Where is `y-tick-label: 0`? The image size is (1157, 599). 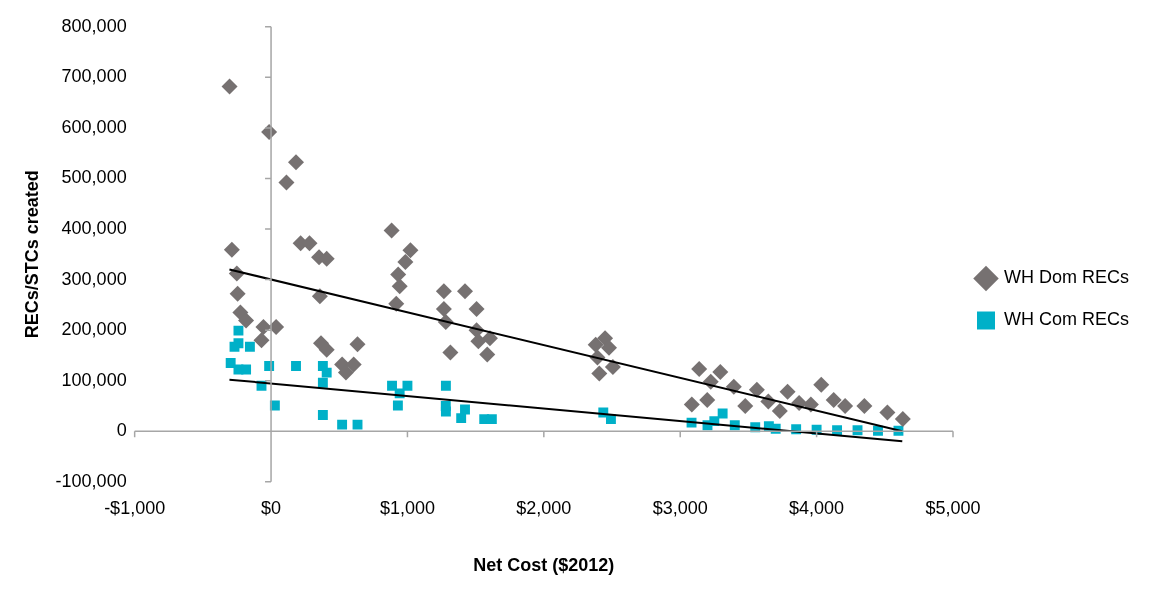 y-tick-label: 0 is located at coordinates (121, 430).